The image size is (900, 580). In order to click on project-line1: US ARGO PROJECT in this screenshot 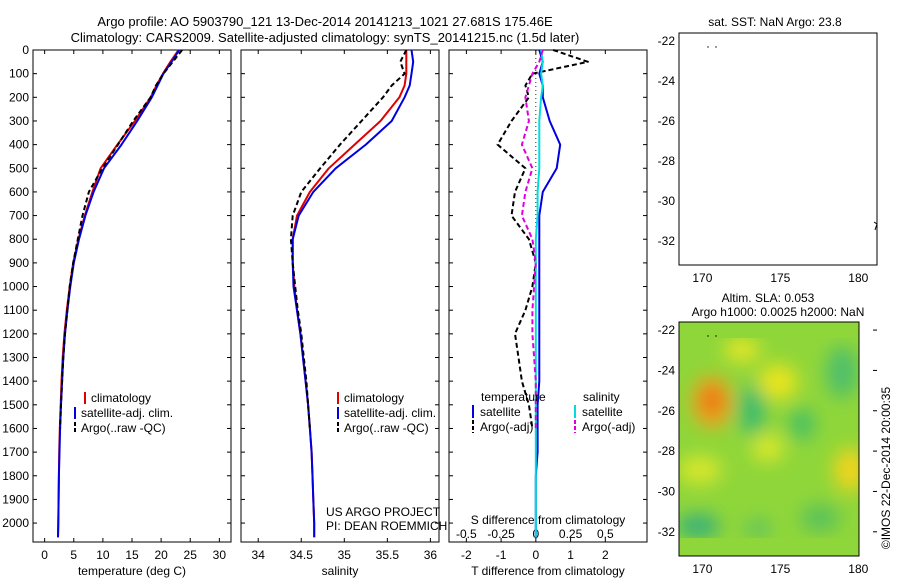, I will do `click(383, 512)`.